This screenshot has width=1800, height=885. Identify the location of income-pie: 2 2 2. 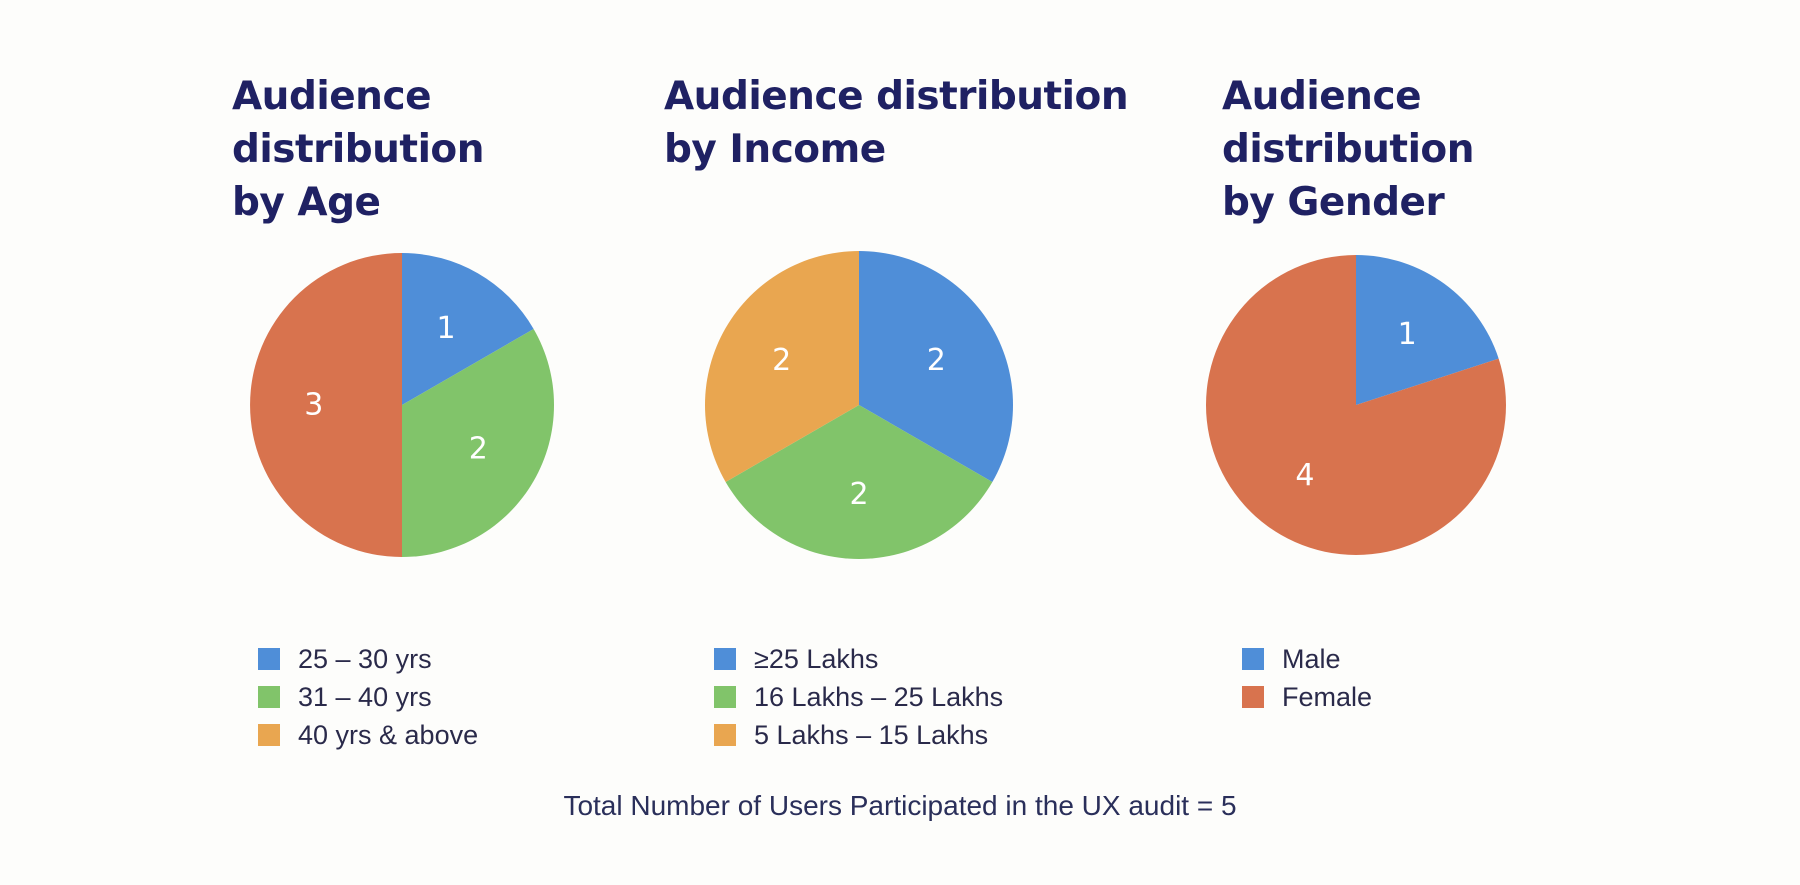
(859, 405).